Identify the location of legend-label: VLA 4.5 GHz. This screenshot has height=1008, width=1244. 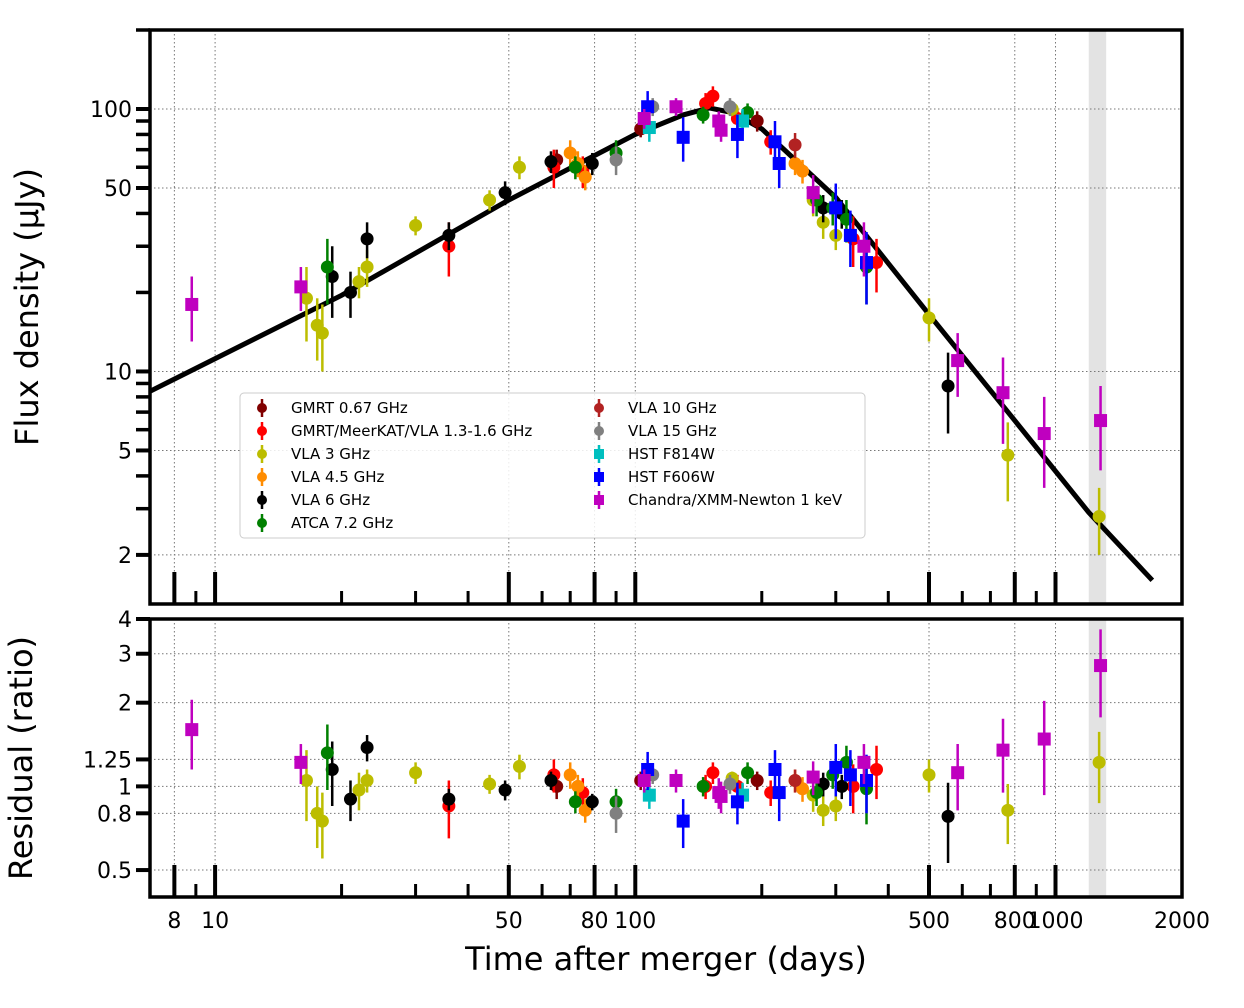
(338, 477).